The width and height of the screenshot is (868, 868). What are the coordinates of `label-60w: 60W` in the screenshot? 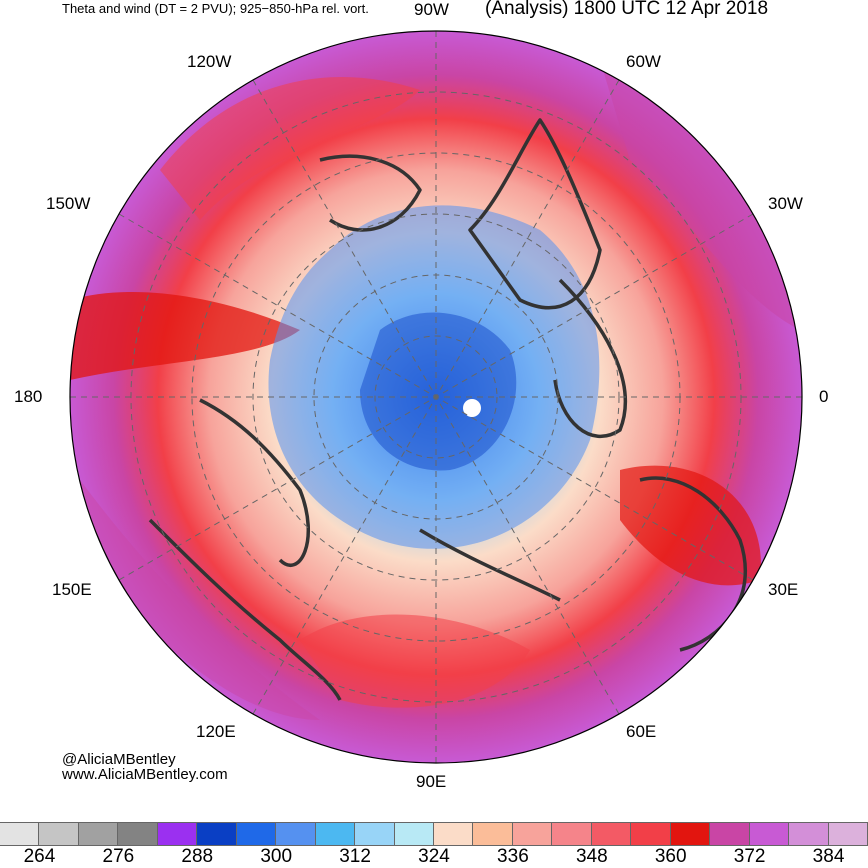 It's located at (643, 61).